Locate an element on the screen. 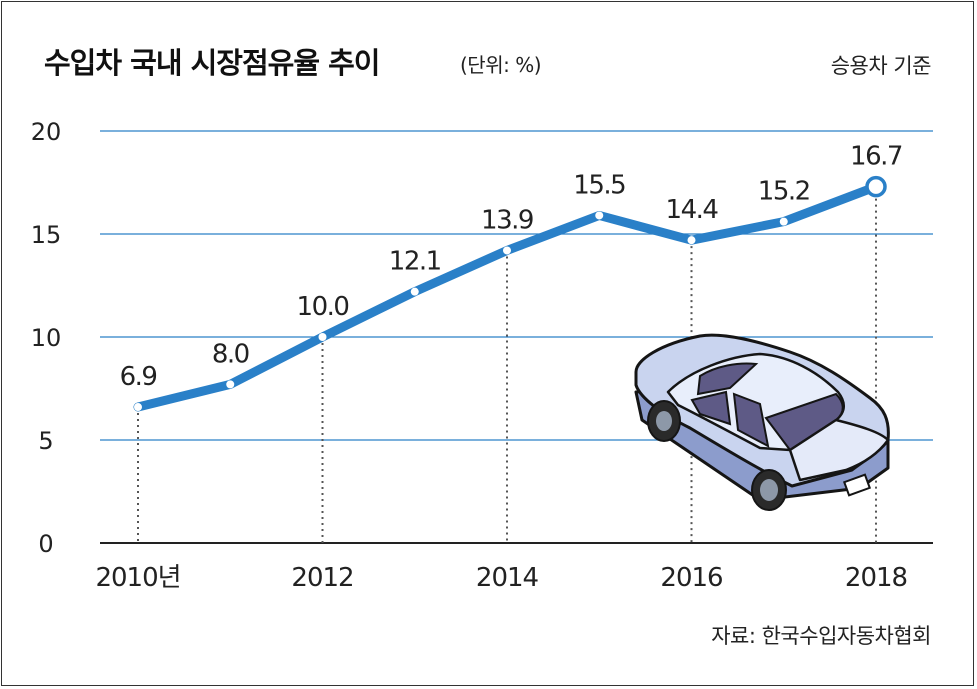 The height and width of the screenshot is (689, 977). data-label: 15.2 is located at coordinates (784, 192).